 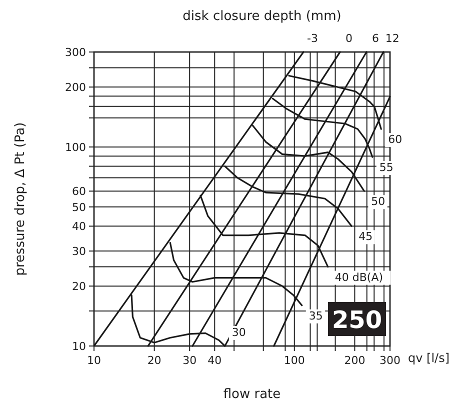 What do you see at coordinates (349, 38) in the screenshot?
I see `series-label: 0` at bounding box center [349, 38].